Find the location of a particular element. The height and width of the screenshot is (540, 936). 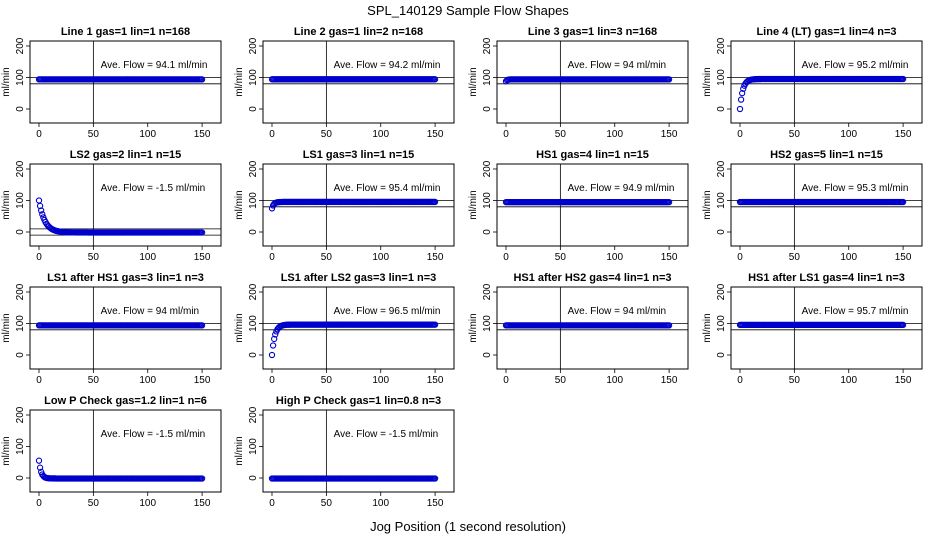

panel-title: High P Check gas=1 lin=0.8 n=3 is located at coordinates (358, 401).